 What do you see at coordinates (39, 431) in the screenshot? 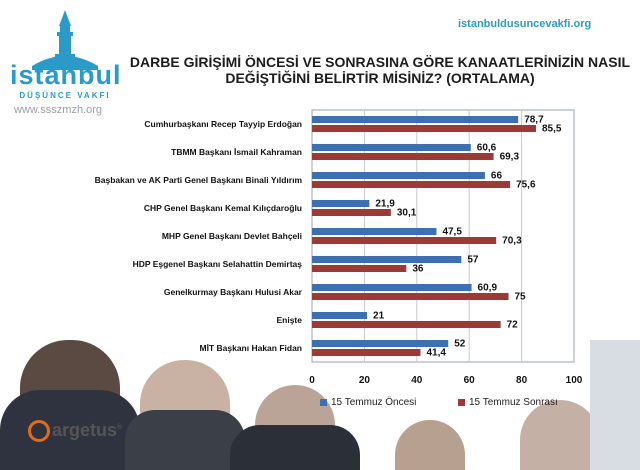
I see `brand-ring-icon` at bounding box center [39, 431].